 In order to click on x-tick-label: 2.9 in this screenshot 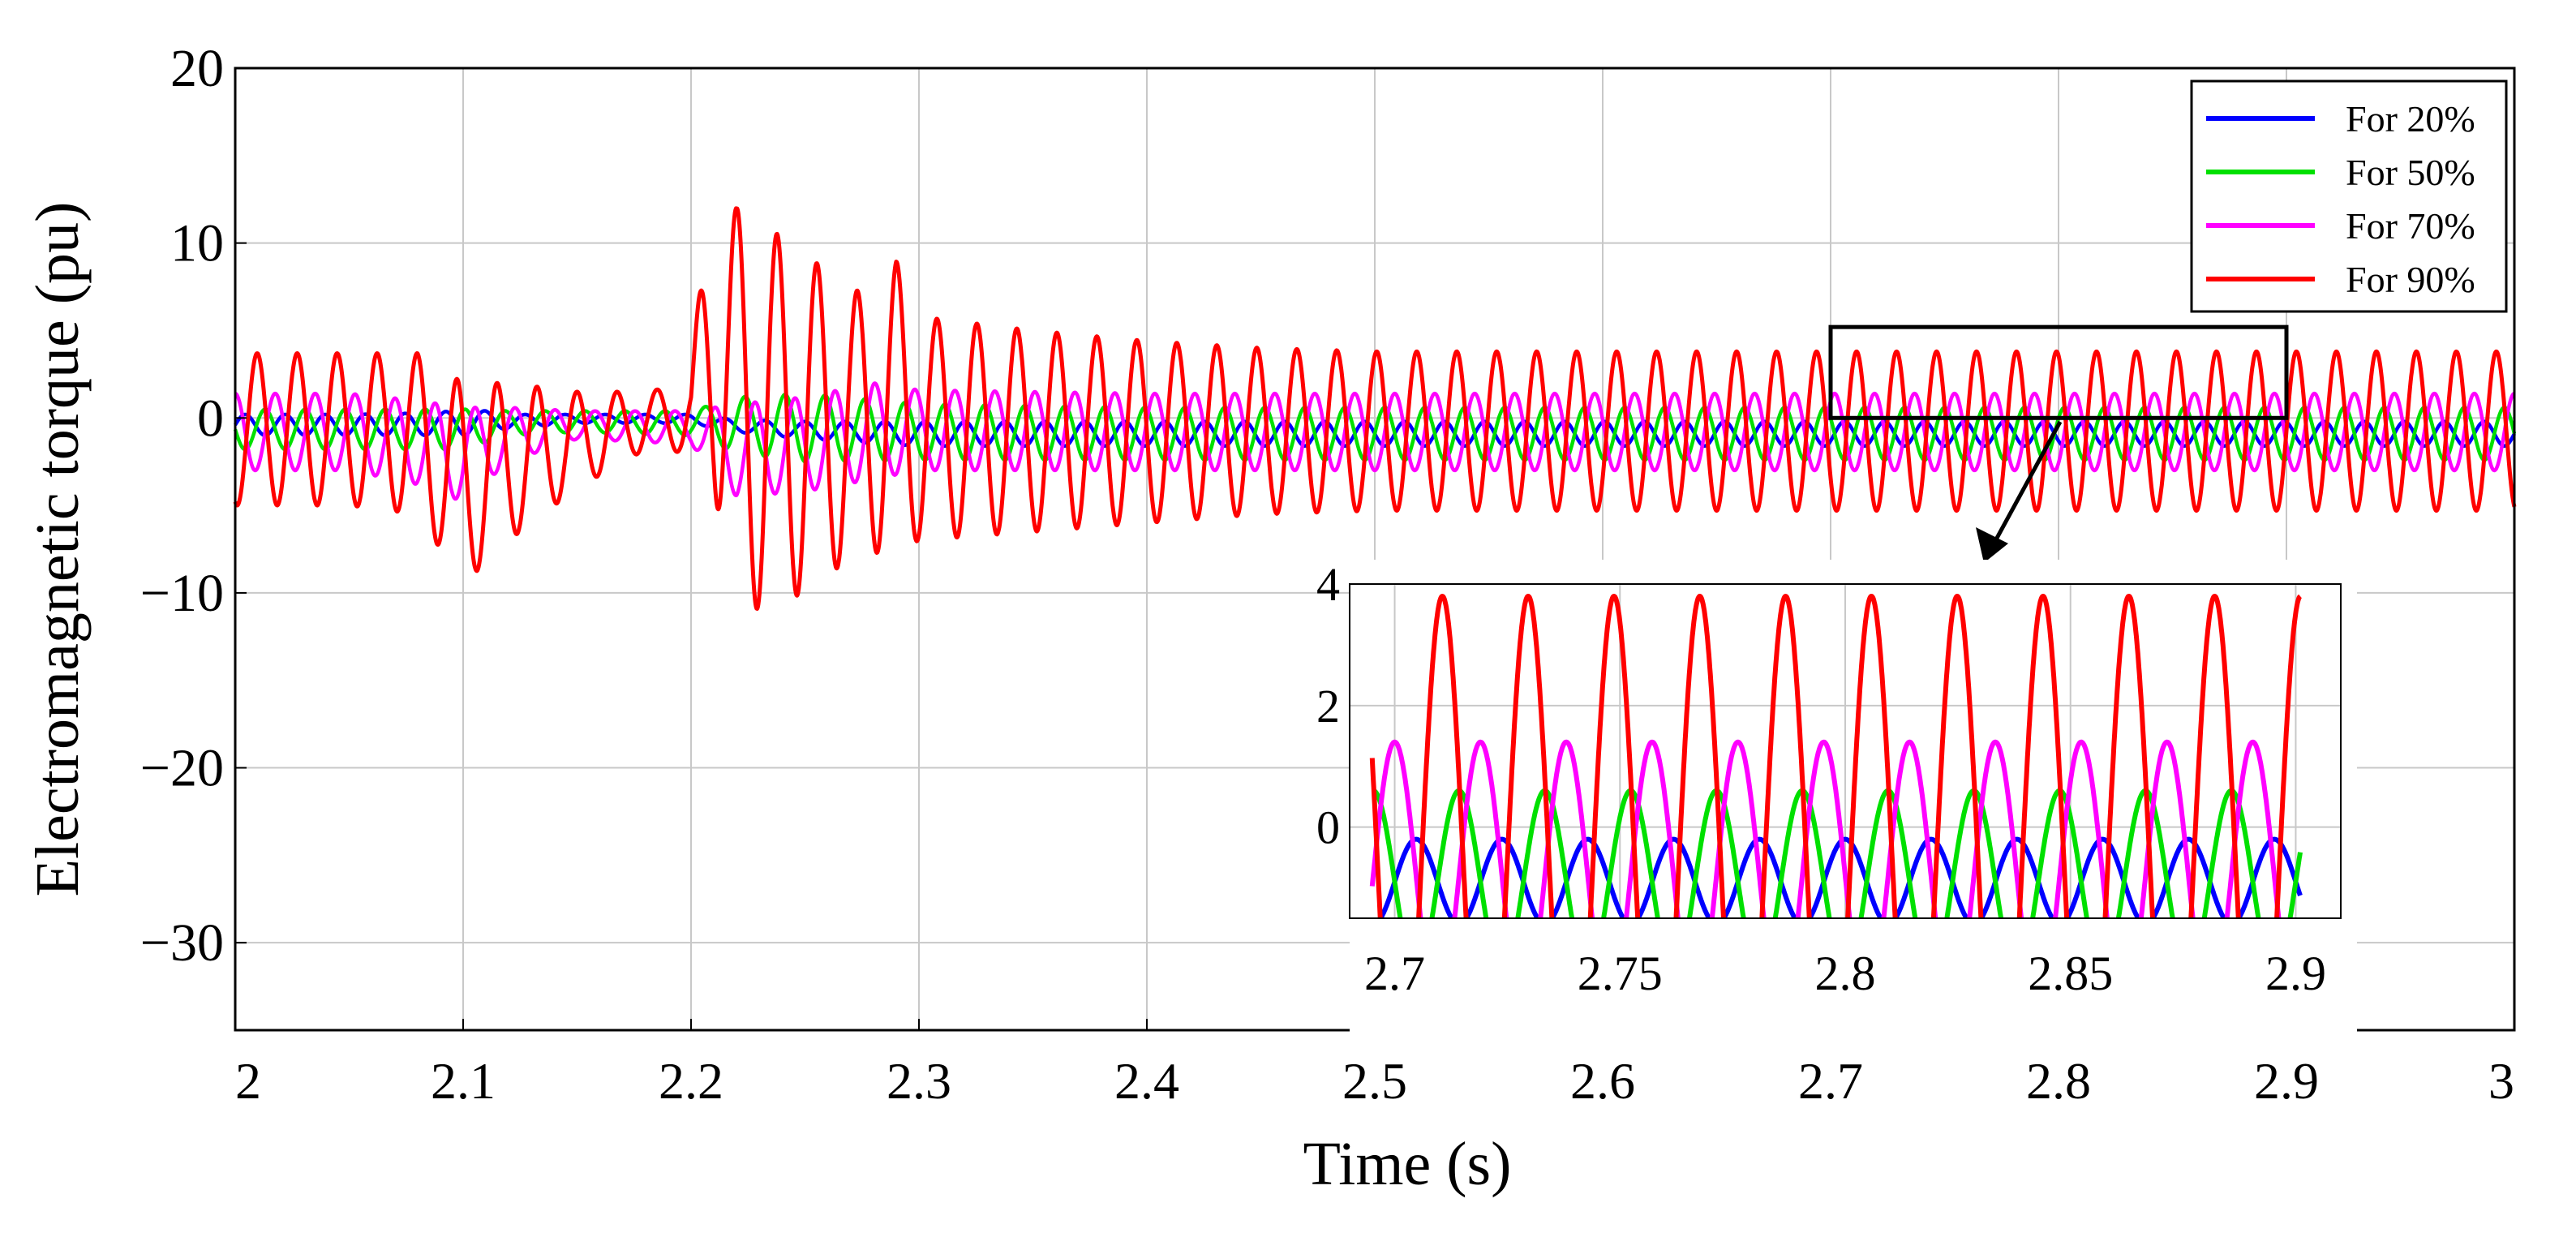, I will do `click(2286, 1081)`.